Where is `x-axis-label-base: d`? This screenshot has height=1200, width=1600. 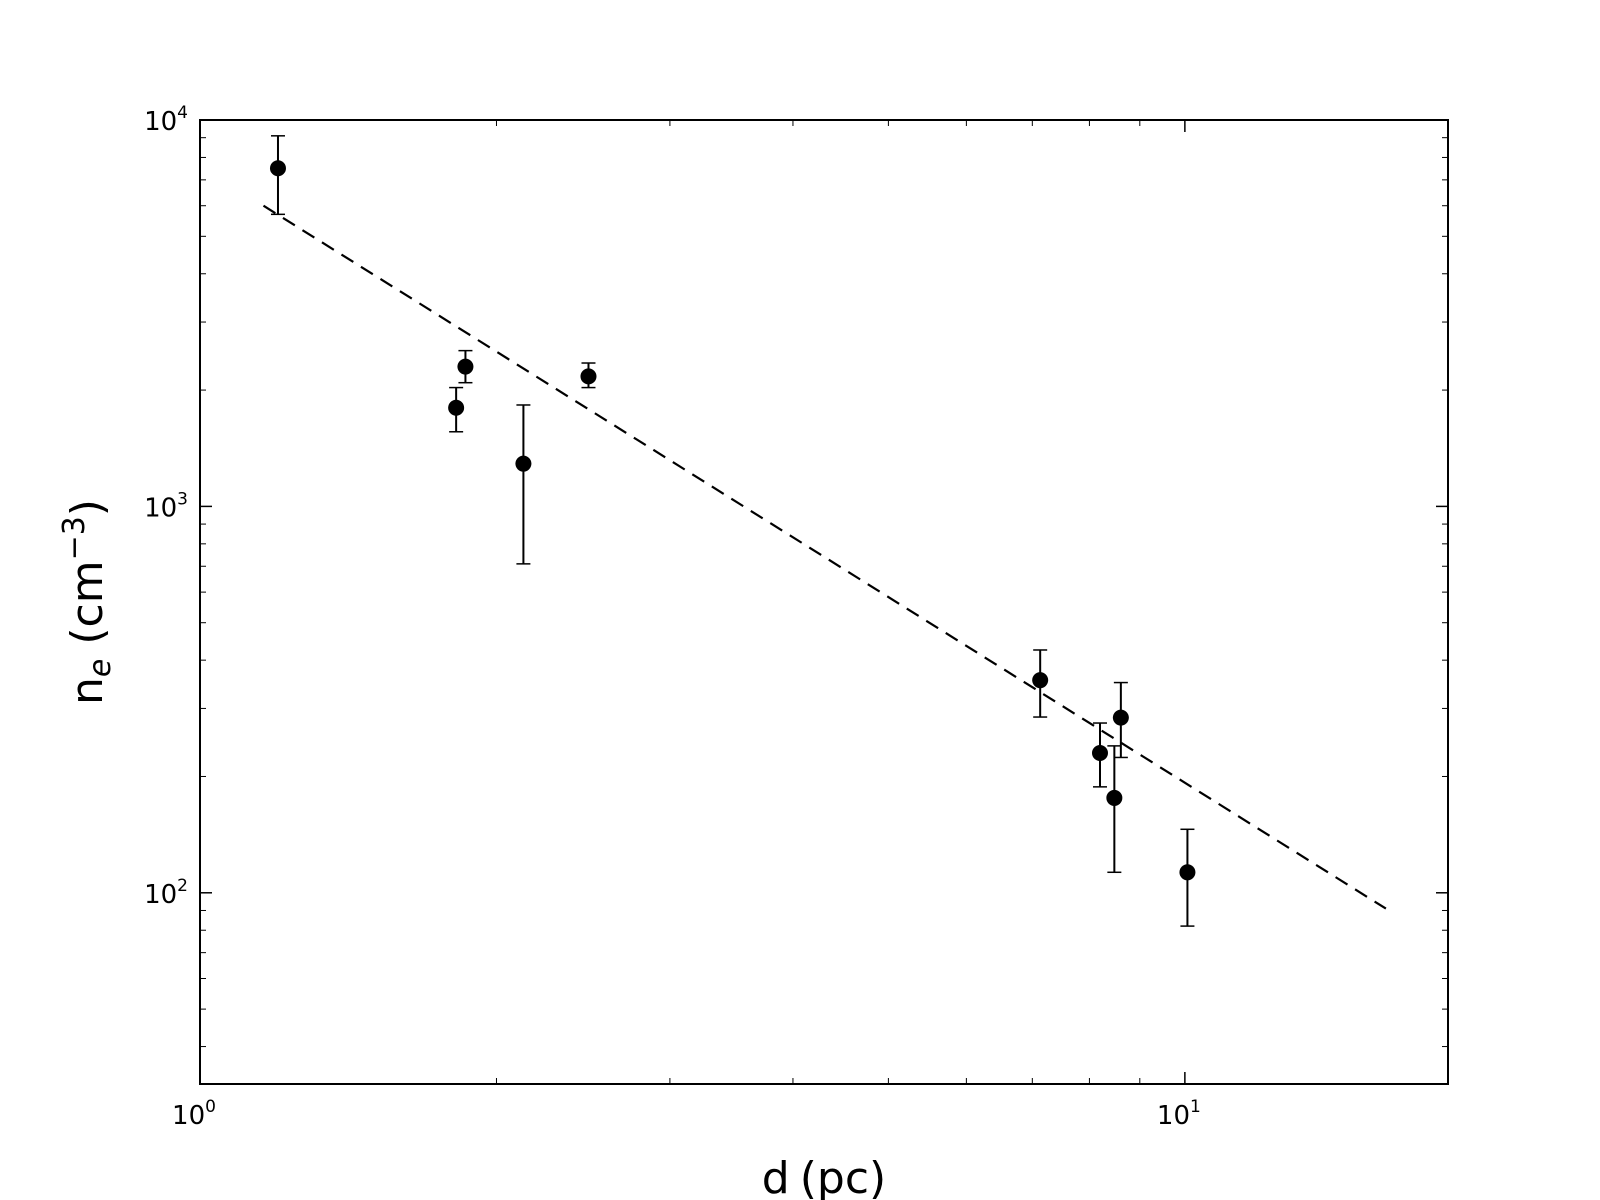
x-axis-label-base: d is located at coordinates (776, 1176).